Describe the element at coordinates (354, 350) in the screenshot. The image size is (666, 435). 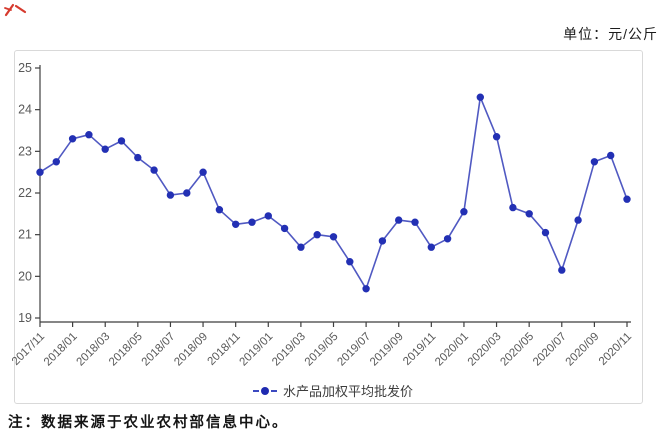
I see `svg-text: 2019/07` at that location.